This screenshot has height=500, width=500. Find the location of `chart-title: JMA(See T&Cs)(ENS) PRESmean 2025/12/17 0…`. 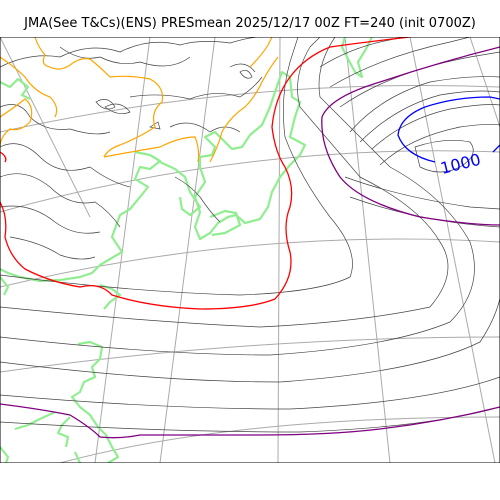

chart-title: JMA(See T&Cs)(ENS) PRESmean 2025/12/17 0… is located at coordinates (250, 23).